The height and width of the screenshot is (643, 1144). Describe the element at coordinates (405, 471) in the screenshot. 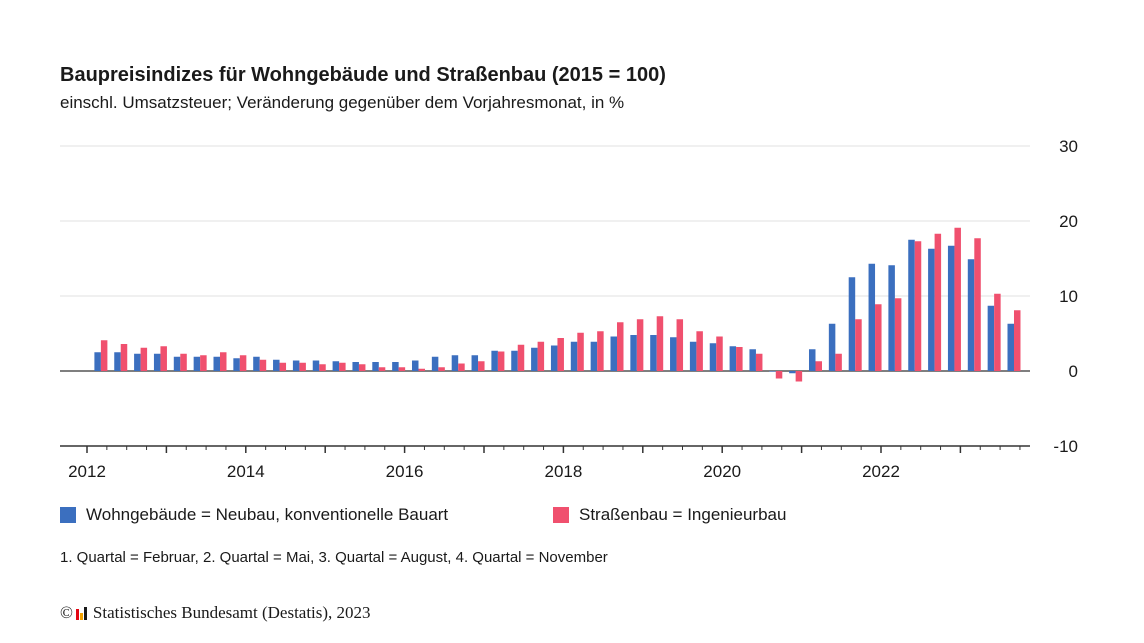

I see `x-tick-label: 2016` at that location.